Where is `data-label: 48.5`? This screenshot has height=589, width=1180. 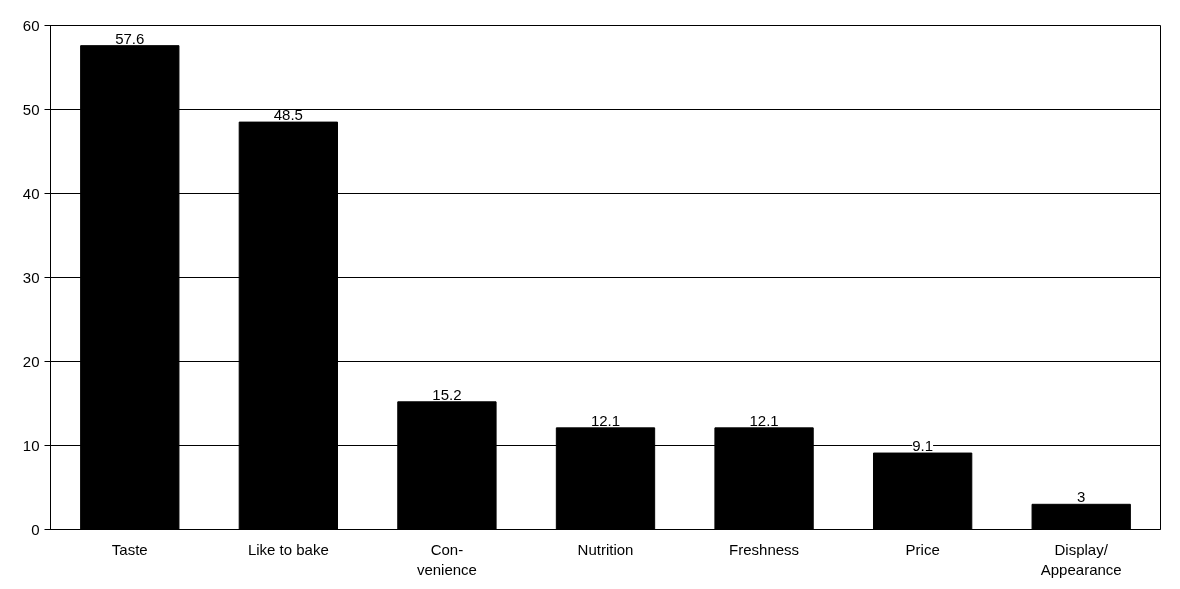 data-label: 48.5 is located at coordinates (288, 115).